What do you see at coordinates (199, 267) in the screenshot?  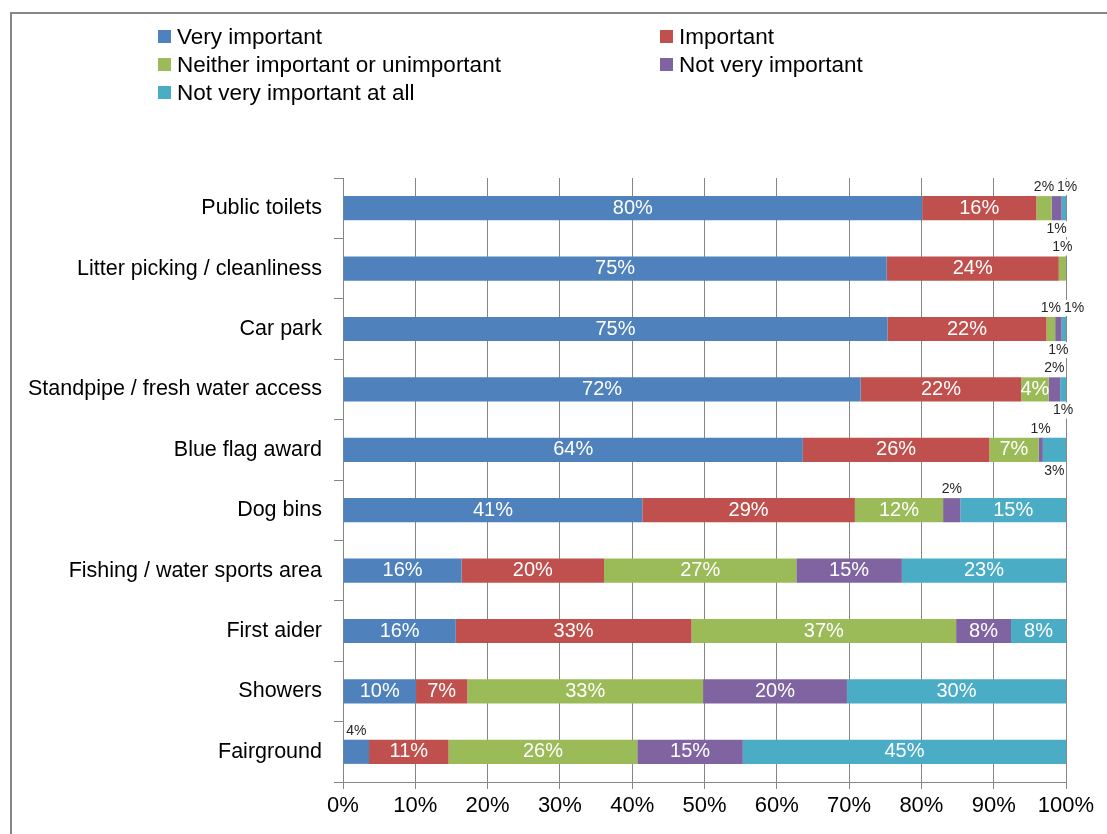 I see `y-tick-label: Litter picking / cleanliness` at bounding box center [199, 267].